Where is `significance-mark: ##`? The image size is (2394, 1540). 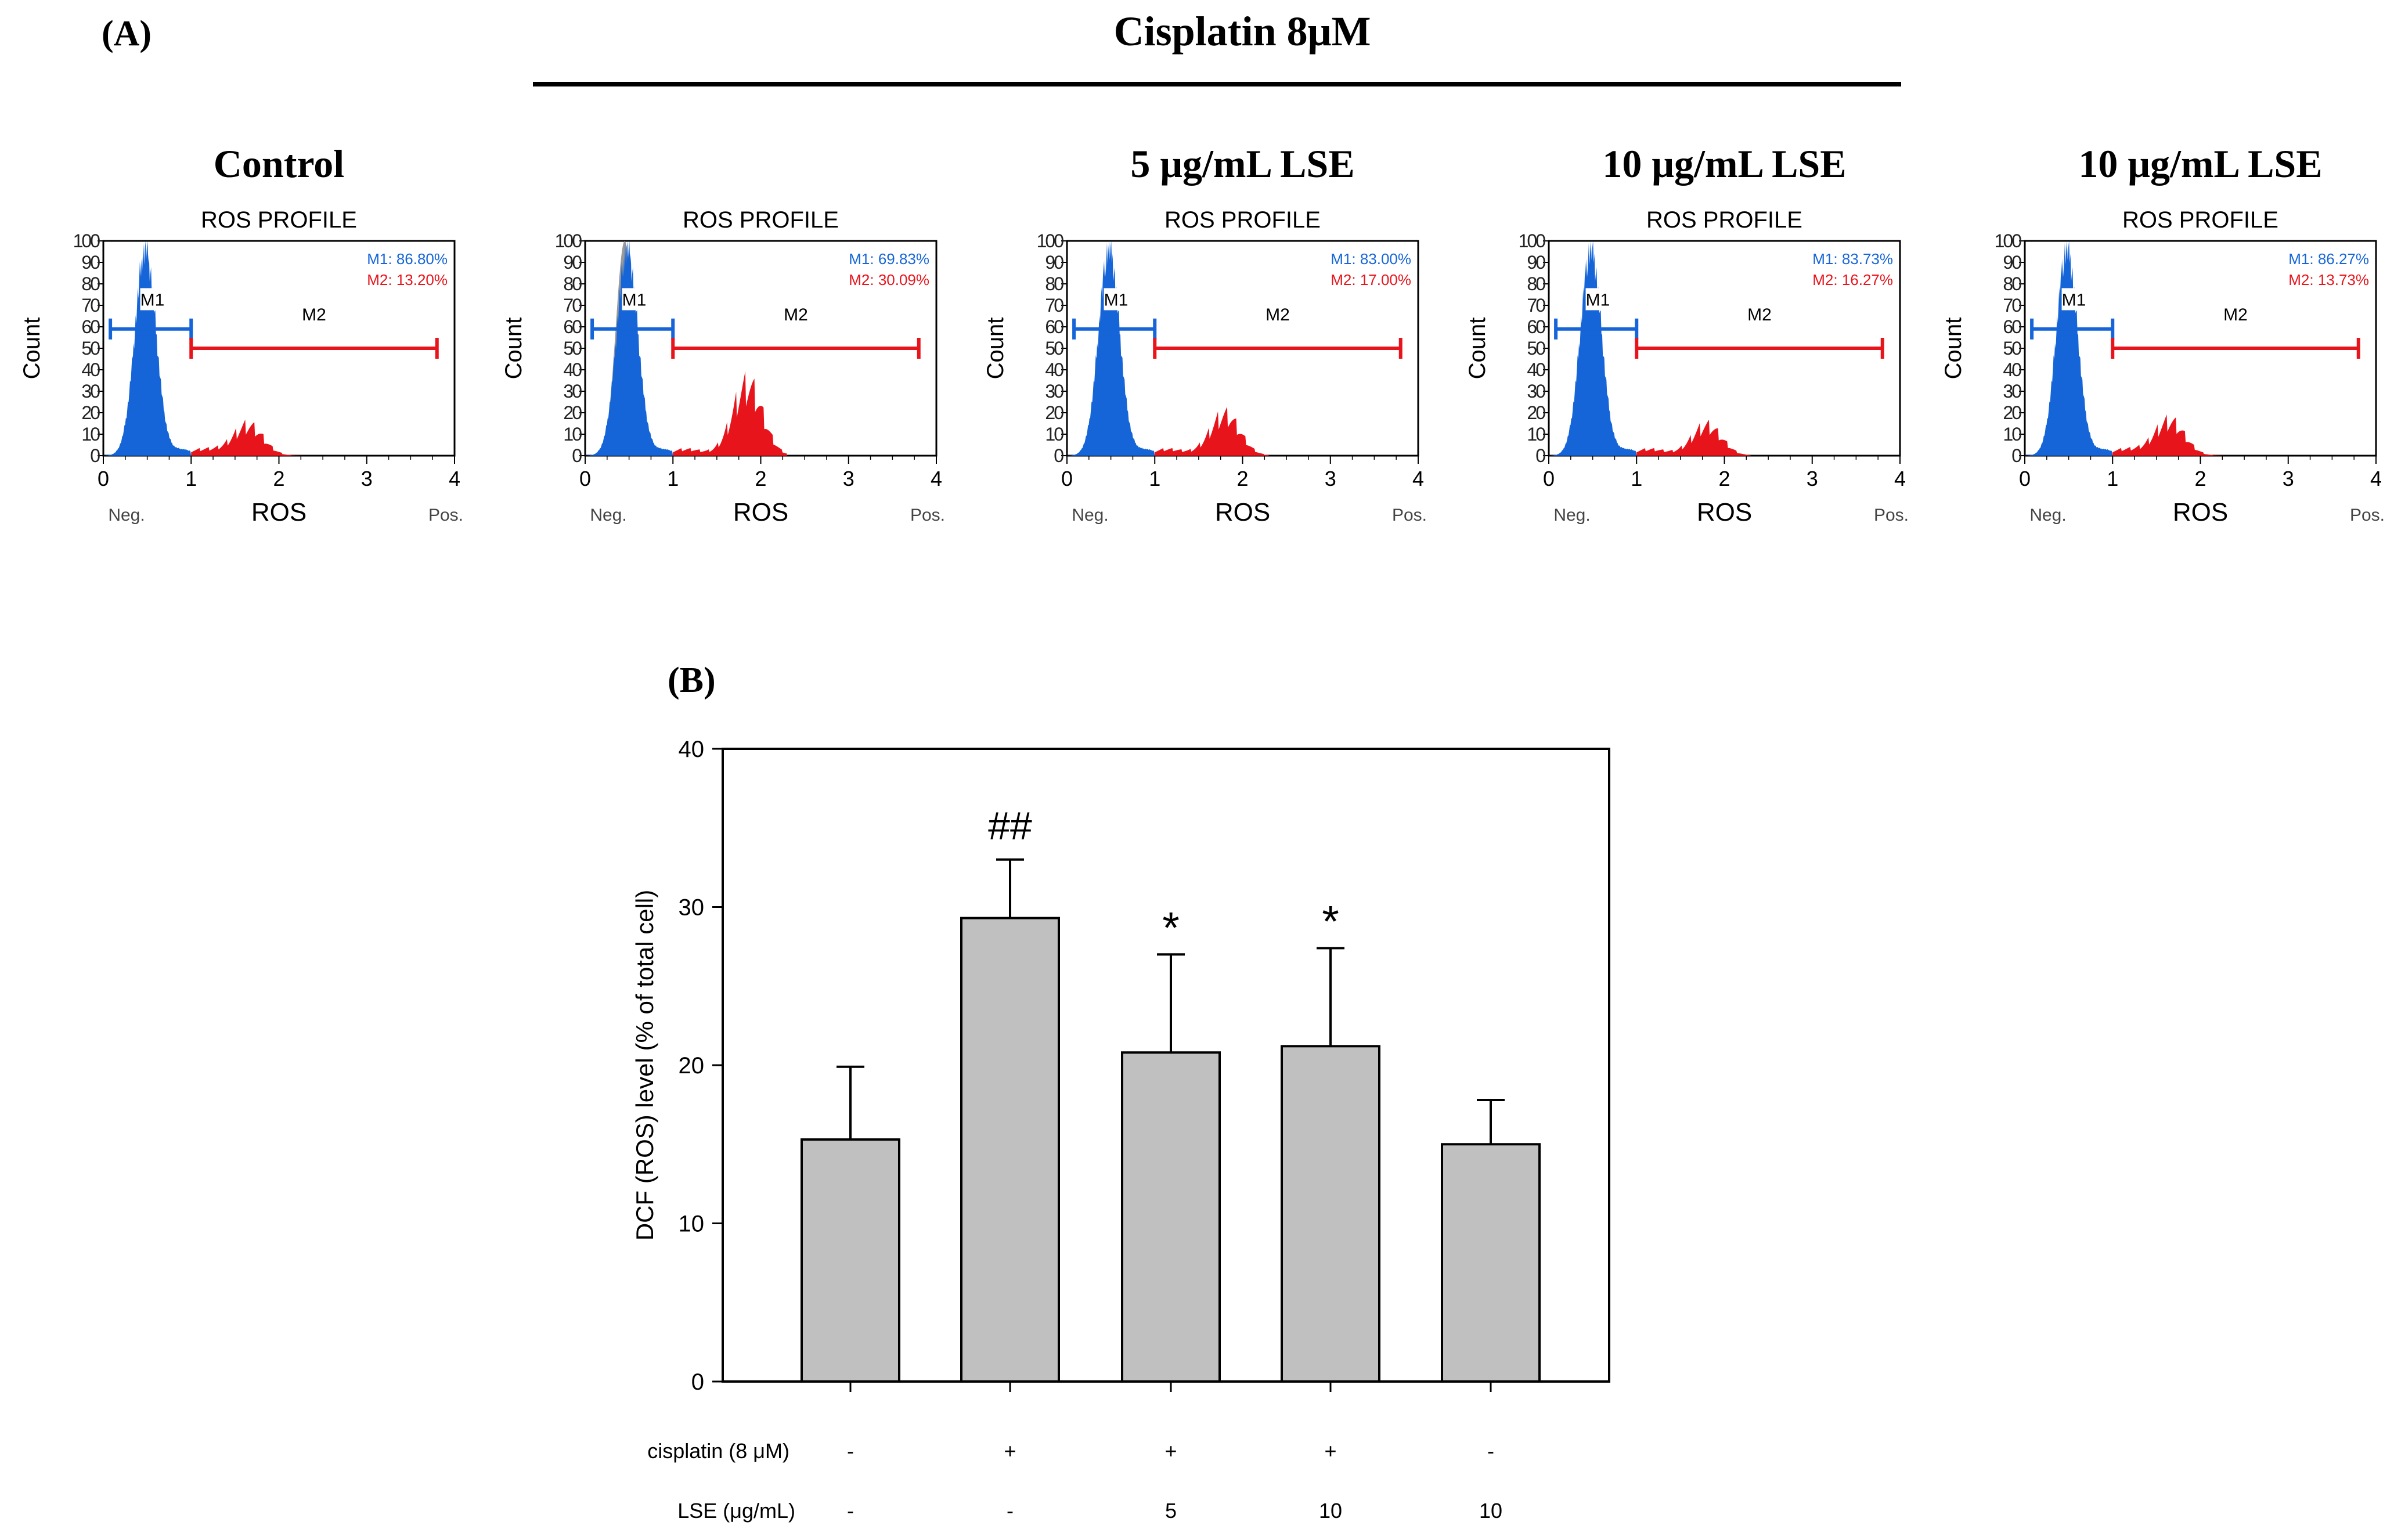
significance-mark: ## is located at coordinates (1010, 826).